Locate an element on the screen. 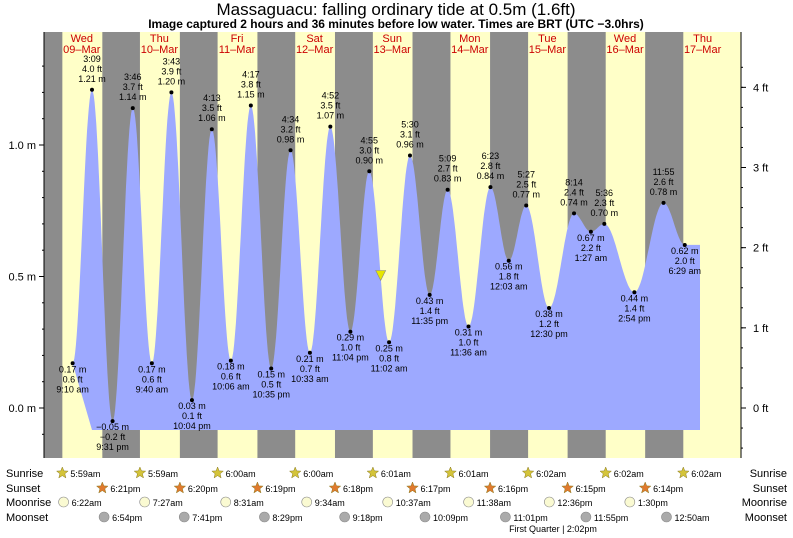 This screenshot has height=538, width=793. tide-extreme-label: 1.8 ft is located at coordinates (509, 277).